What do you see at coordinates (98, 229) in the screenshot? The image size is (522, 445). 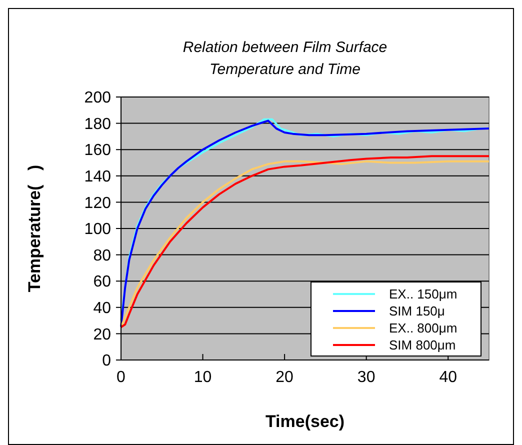 I see `y-tick-label: 100` at bounding box center [98, 229].